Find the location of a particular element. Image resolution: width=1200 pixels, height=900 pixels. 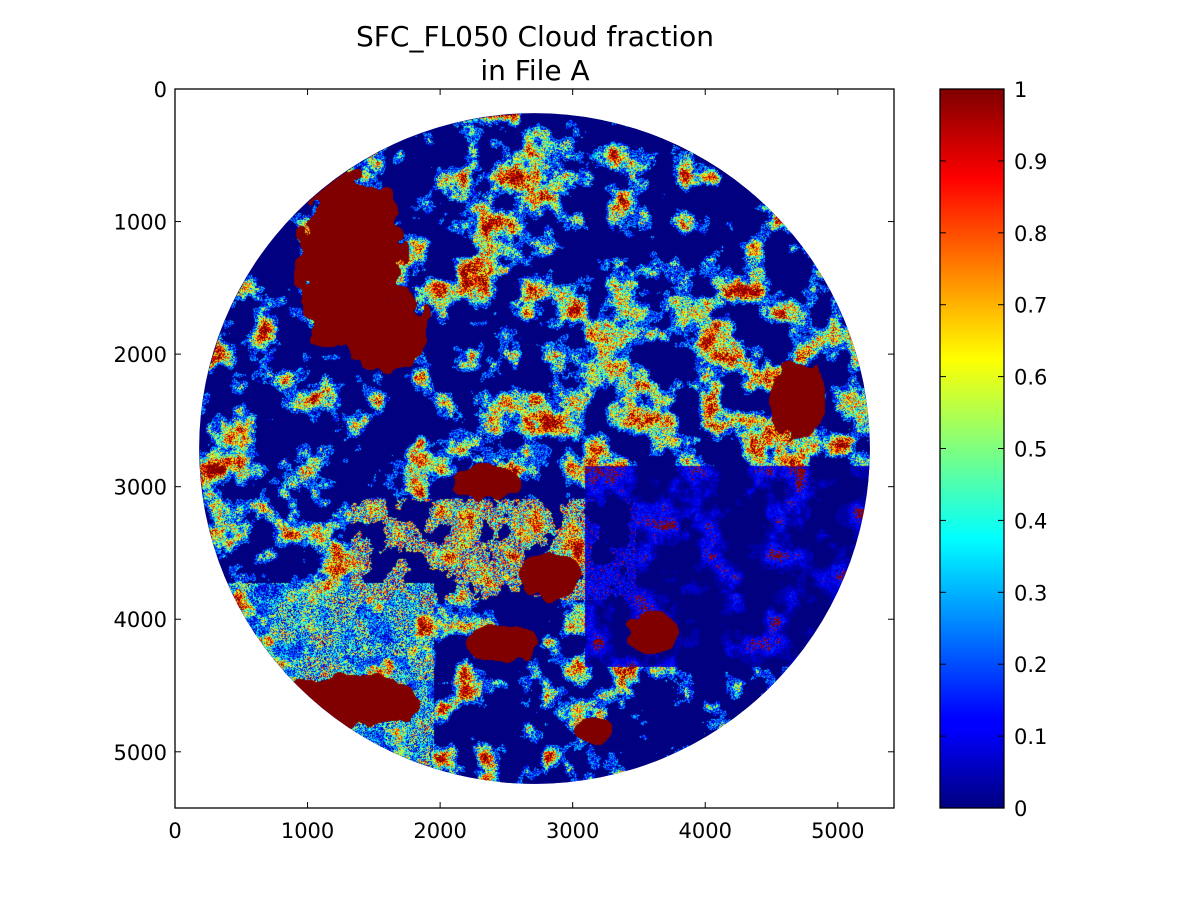

colorbar is located at coordinates (972, 448).